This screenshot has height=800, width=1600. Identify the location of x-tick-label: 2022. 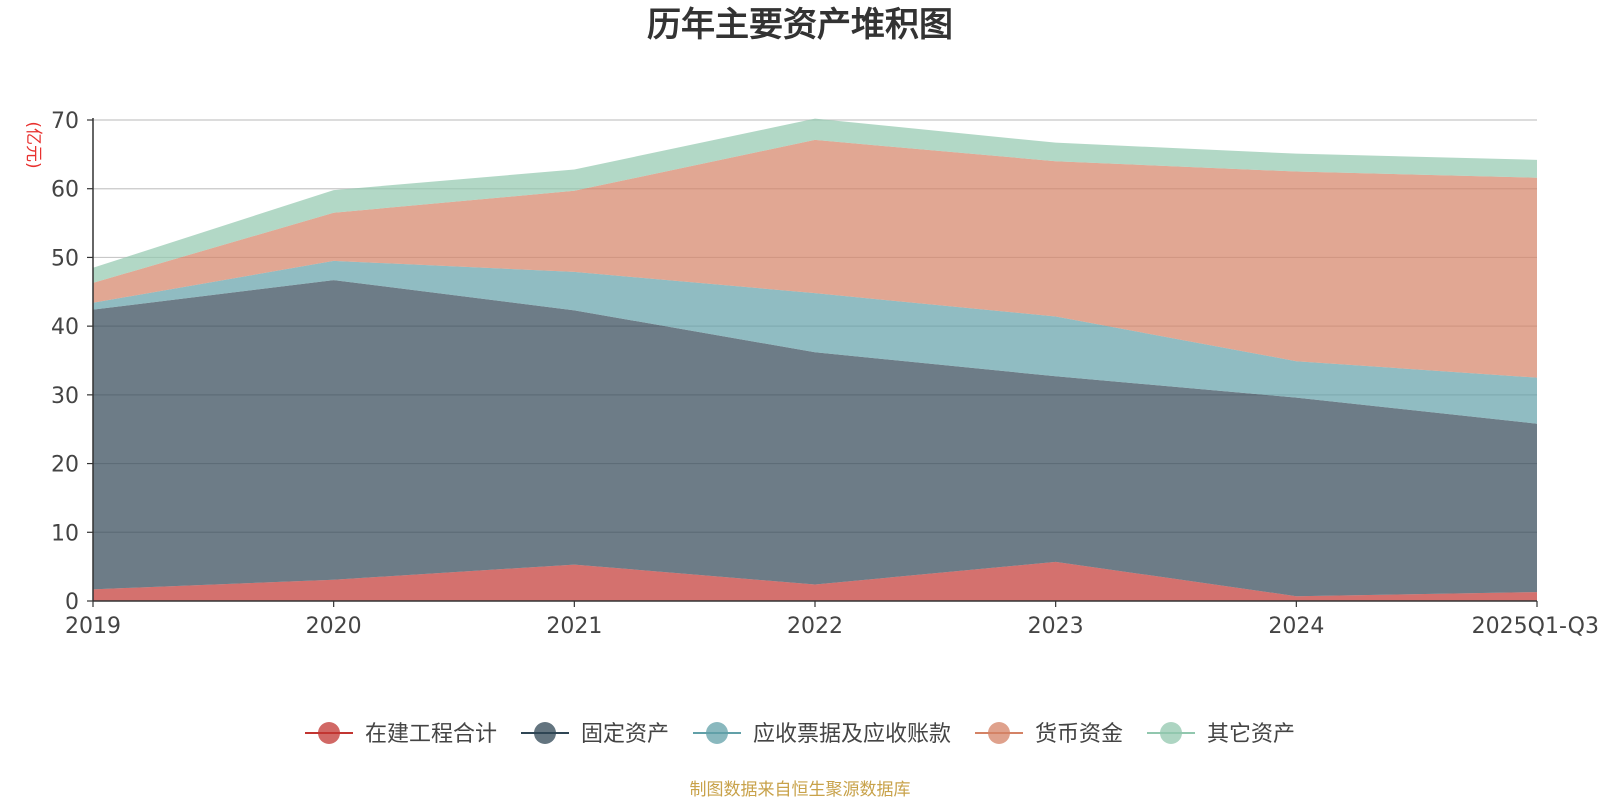
(815, 626).